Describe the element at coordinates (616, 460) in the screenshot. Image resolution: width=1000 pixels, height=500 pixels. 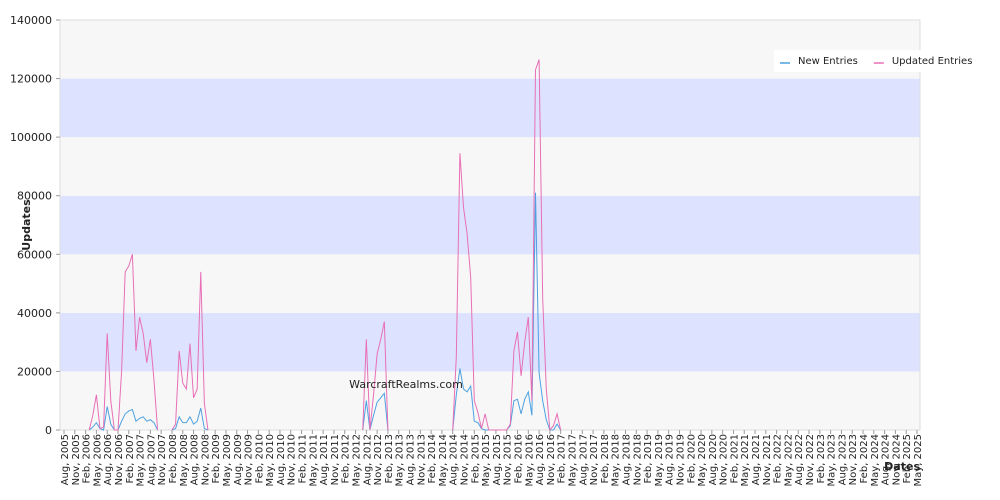
I see `x-tick-label: May, 2018` at that location.